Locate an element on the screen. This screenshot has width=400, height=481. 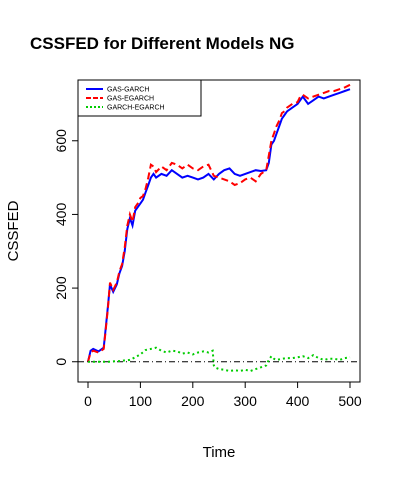
y-tick-label: 400 is located at coordinates (61, 215).